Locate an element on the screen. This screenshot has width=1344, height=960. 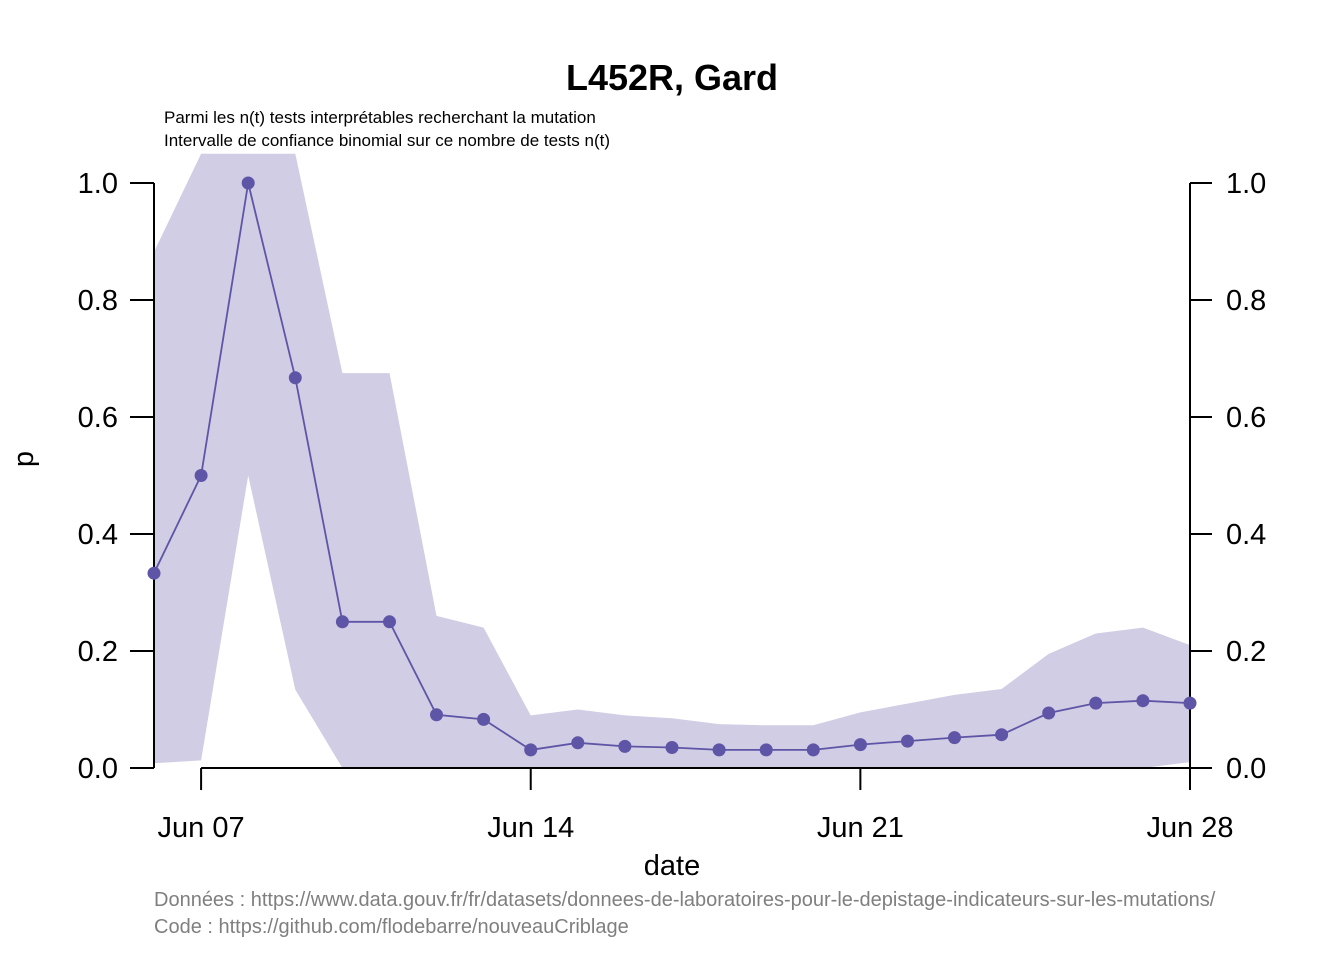
y-tick-label-right: 1.0 is located at coordinates (1246, 184).